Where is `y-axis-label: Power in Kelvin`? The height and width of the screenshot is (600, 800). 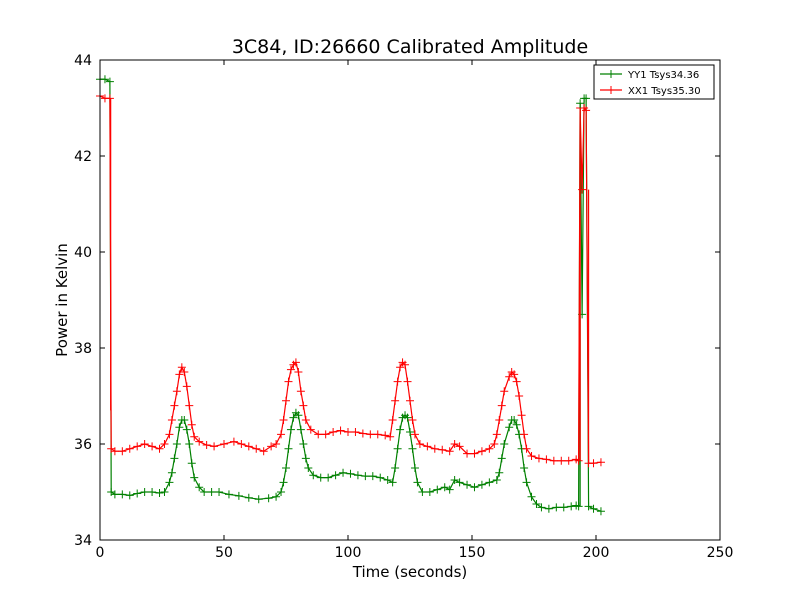
y-axis-label: Power in Kelvin is located at coordinates (62, 300).